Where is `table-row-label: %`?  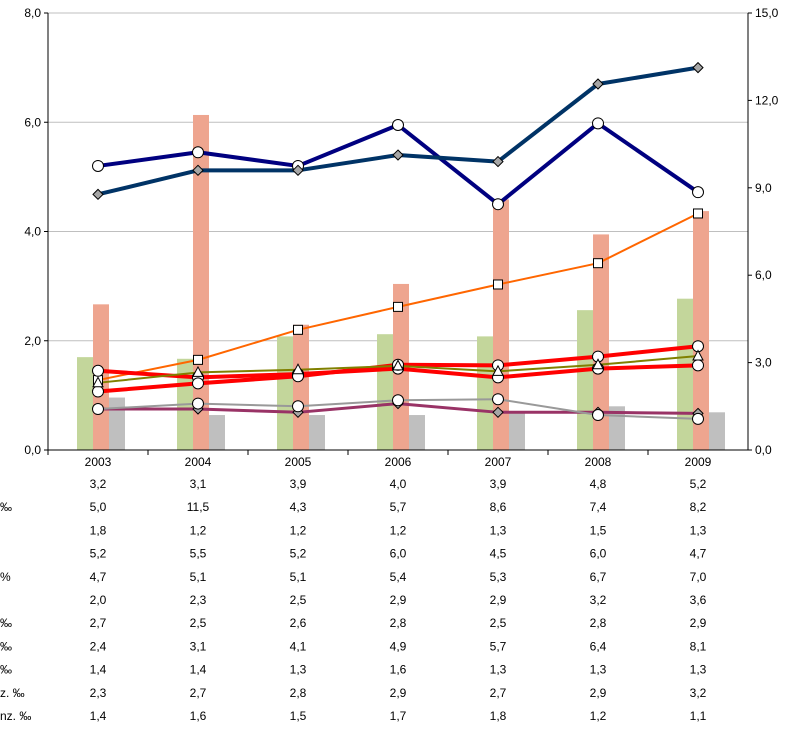
table-row-label: % is located at coordinates (5, 577).